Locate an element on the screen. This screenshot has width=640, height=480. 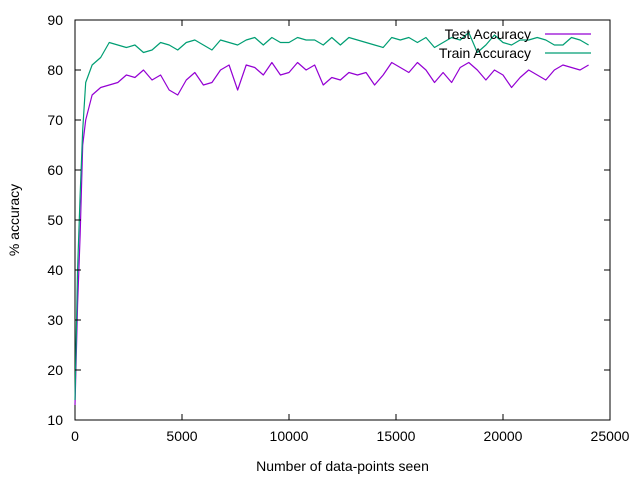
x-tick-label: 10000 is located at coordinates (289, 436).